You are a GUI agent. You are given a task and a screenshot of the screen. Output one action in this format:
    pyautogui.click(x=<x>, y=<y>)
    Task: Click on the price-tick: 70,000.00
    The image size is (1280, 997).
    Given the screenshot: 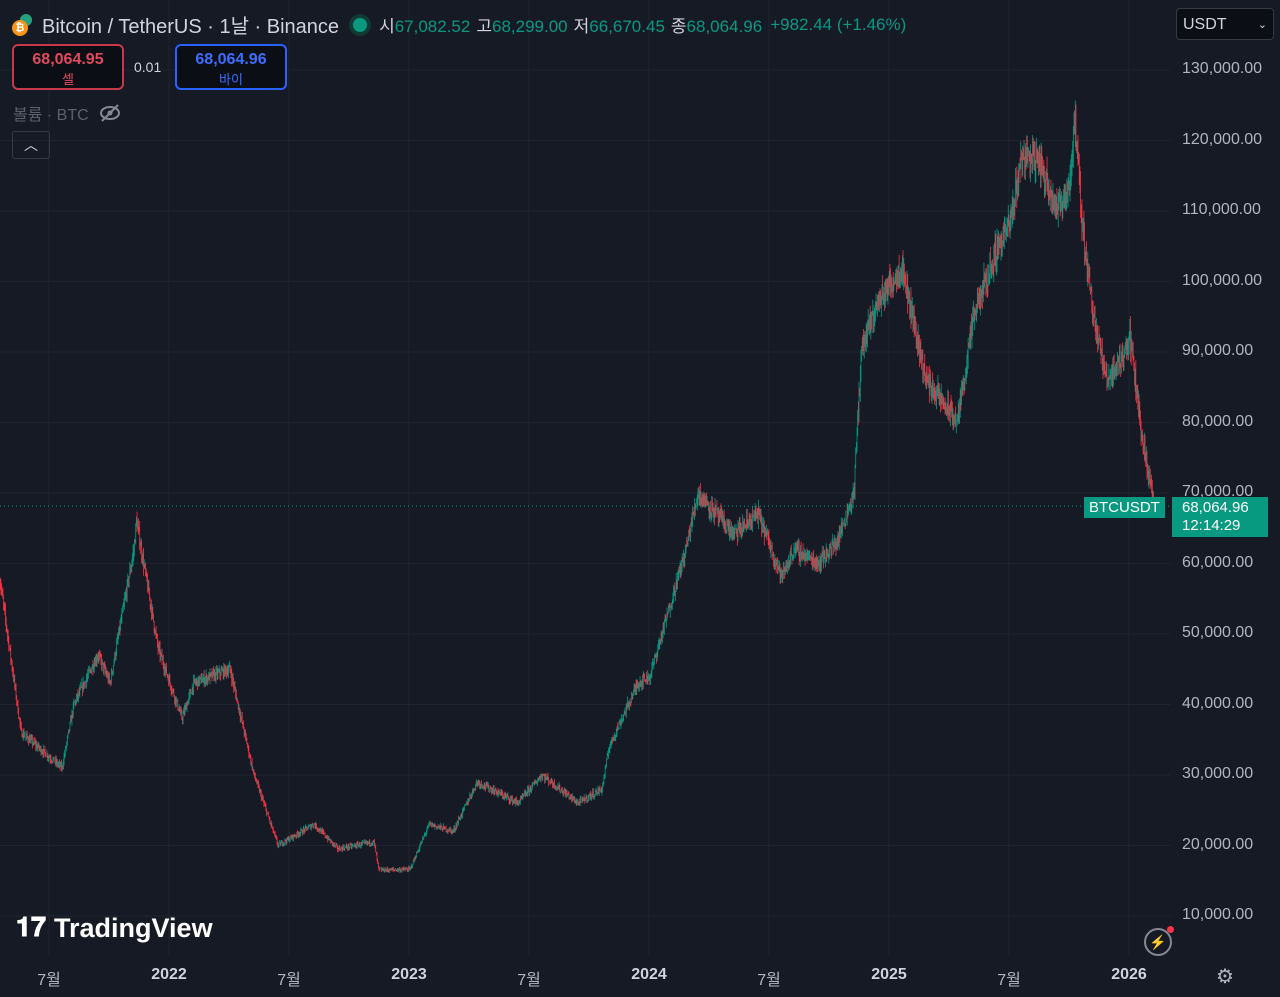 What is the action you would take?
    pyautogui.click(x=1218, y=491)
    